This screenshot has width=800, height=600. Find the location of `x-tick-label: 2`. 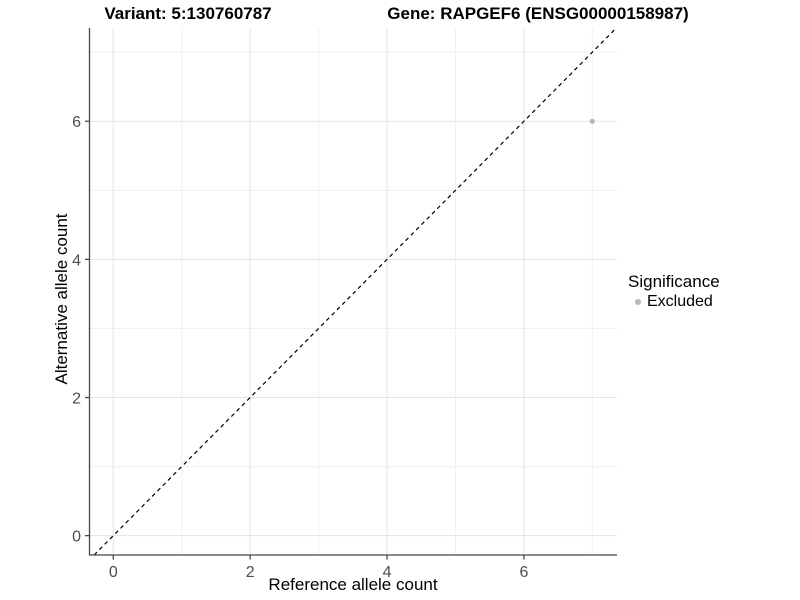

x-tick-label: 2 is located at coordinates (250, 572).